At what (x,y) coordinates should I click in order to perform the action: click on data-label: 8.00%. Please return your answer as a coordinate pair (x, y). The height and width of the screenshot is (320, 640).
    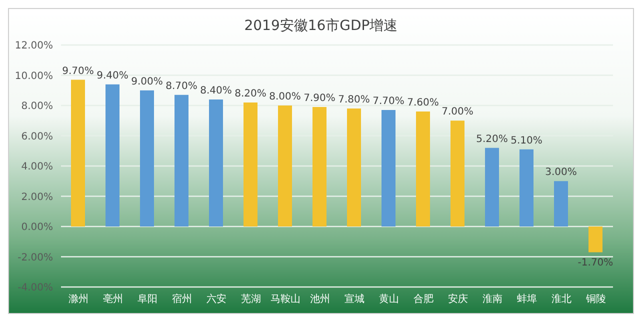
    Looking at the image, I should click on (285, 97).